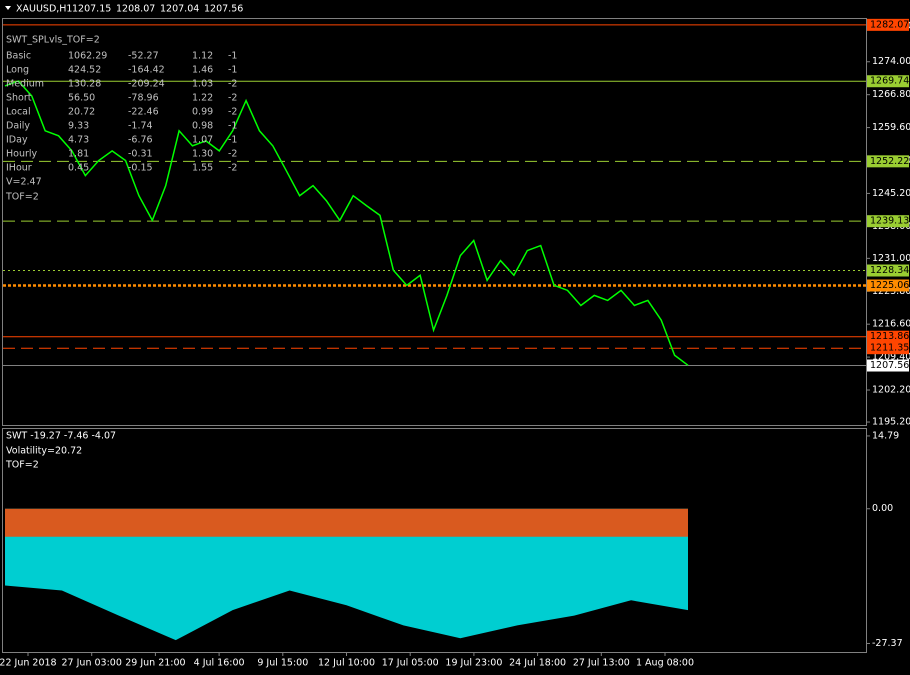 This screenshot has width=910, height=675. I want to click on x-tick-label: 4 Jul 16:00, so click(219, 663).